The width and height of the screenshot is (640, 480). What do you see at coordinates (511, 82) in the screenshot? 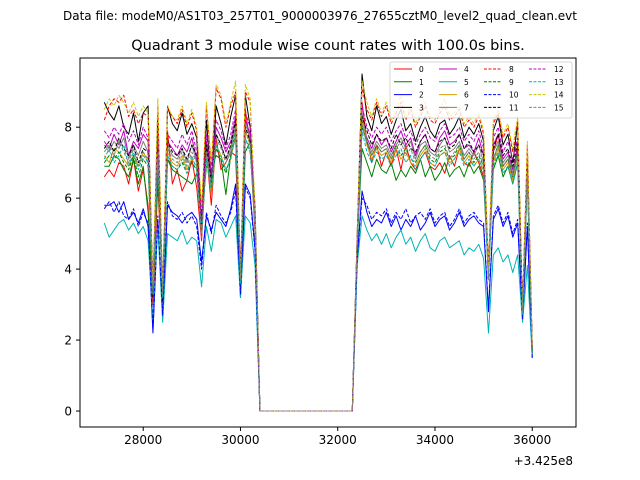
I see `legend-label-9: 9` at bounding box center [511, 82].